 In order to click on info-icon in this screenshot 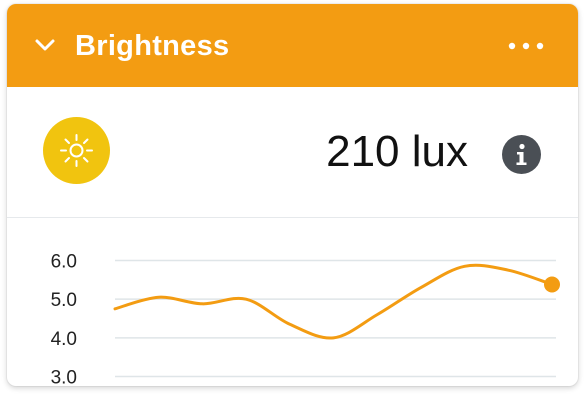, I will do `click(521, 154)`.